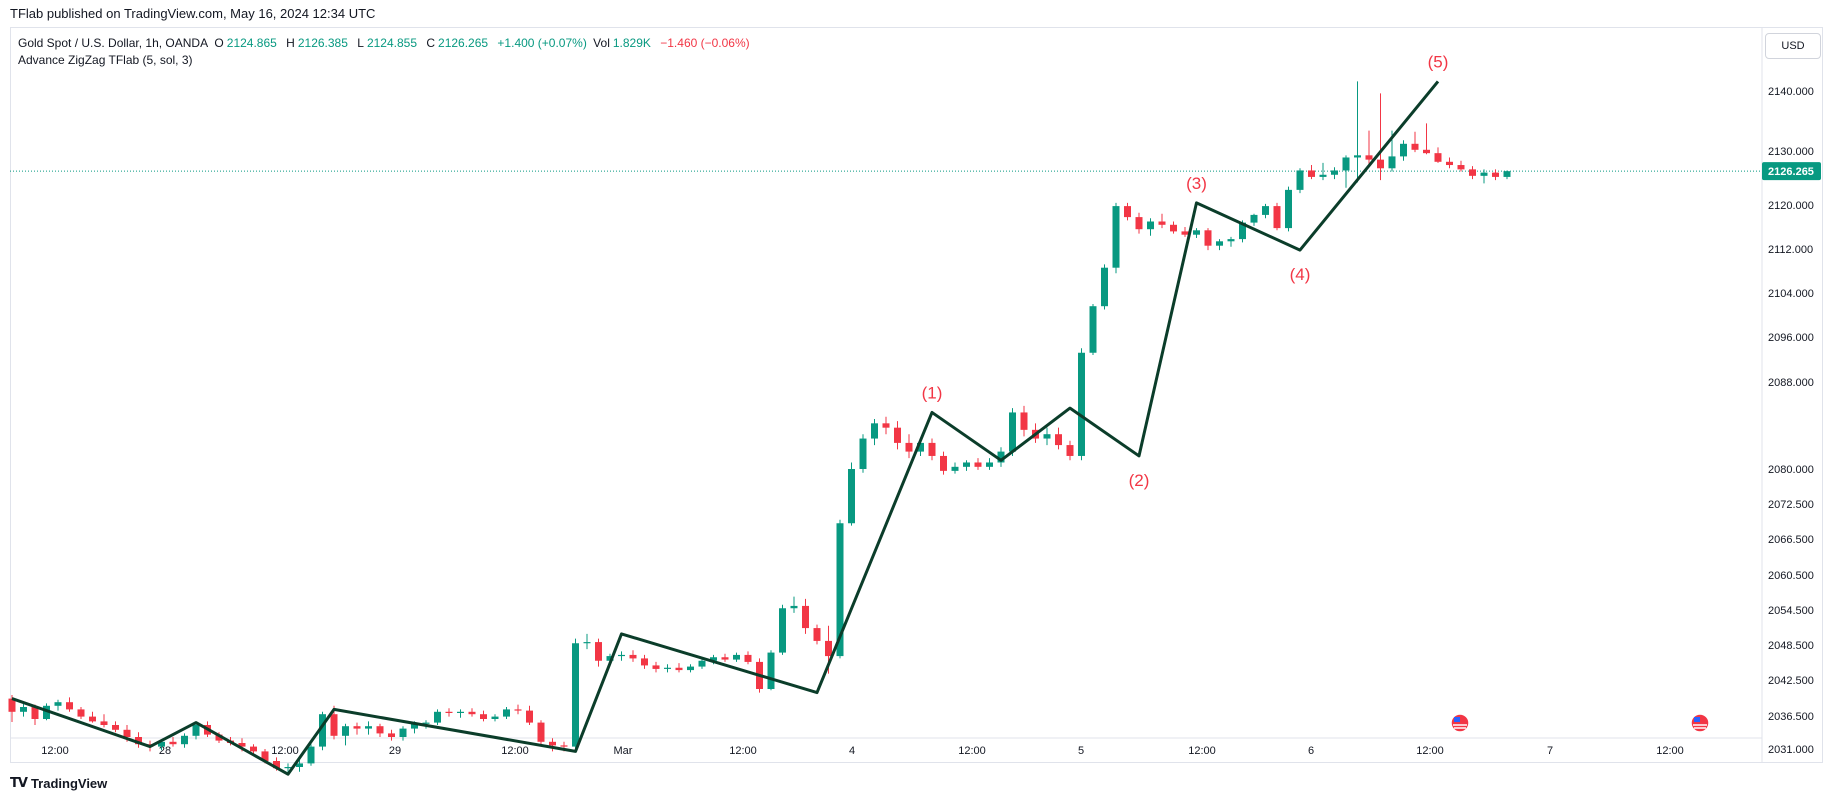  Describe the element at coordinates (1791, 338) in the screenshot. I see `y-tick-label: 2096.000` at that location.